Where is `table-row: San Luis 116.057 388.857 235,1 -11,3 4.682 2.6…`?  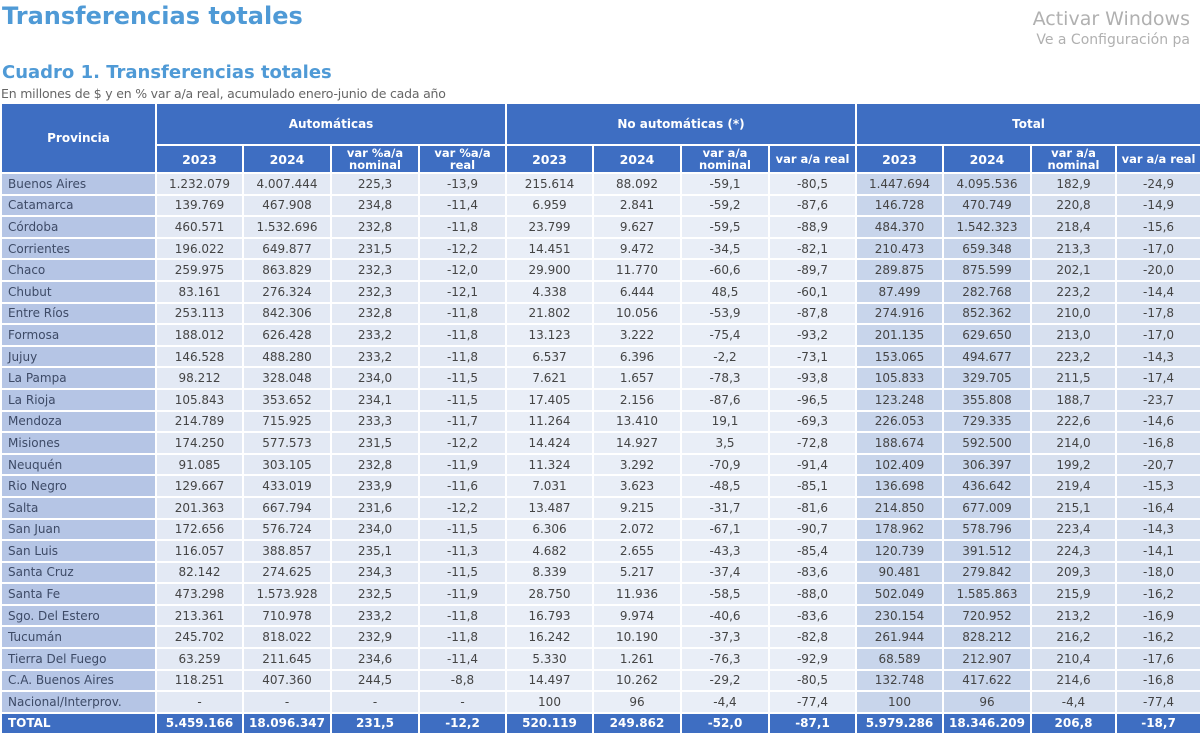 table-row: San Luis 116.057 388.857 235,1 -11,3 4.682 2.6… is located at coordinates (600, 551).